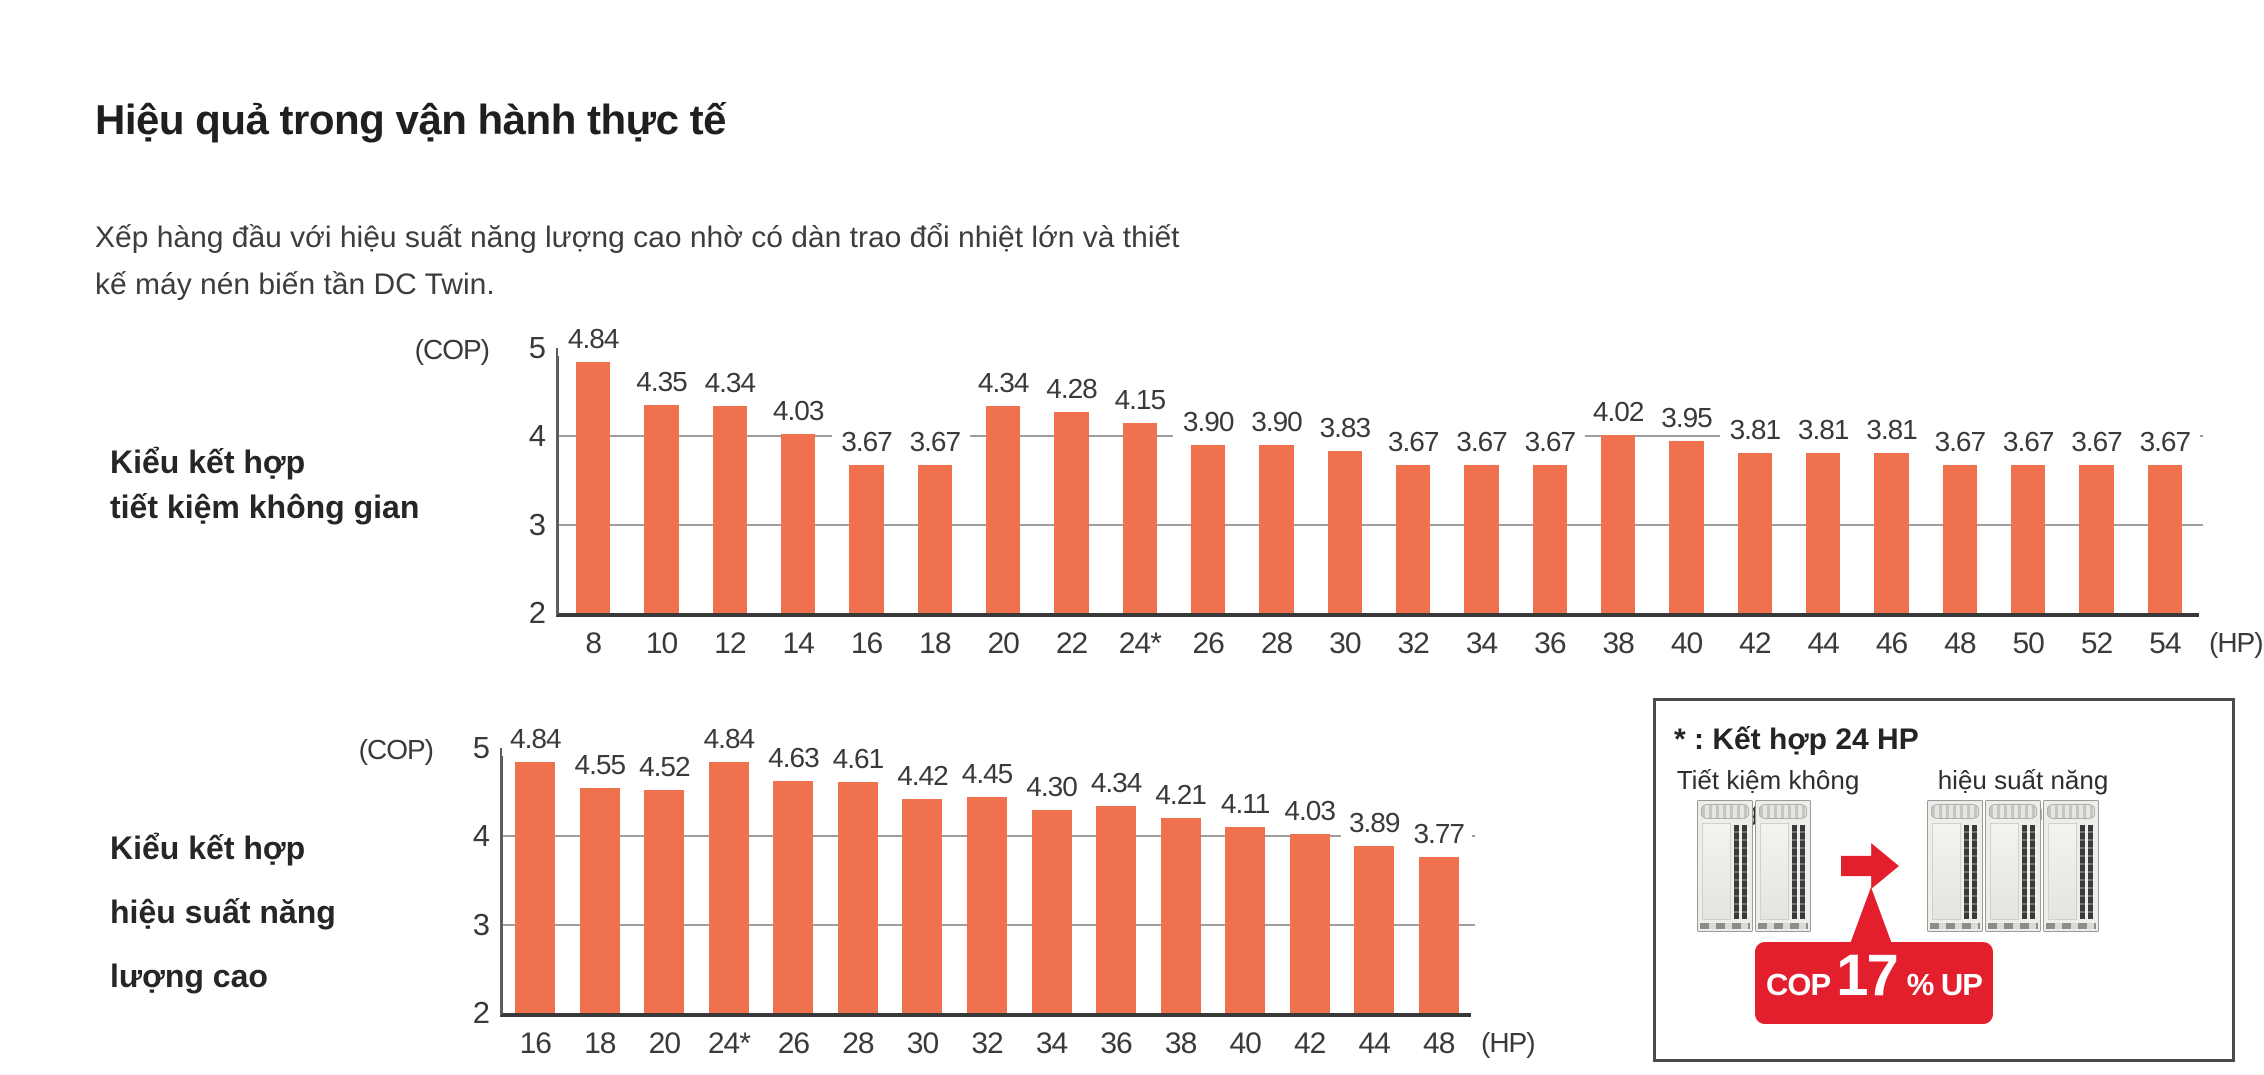  Describe the element at coordinates (858, 759) in the screenshot. I see `bar-value-label: 4.61` at that location.